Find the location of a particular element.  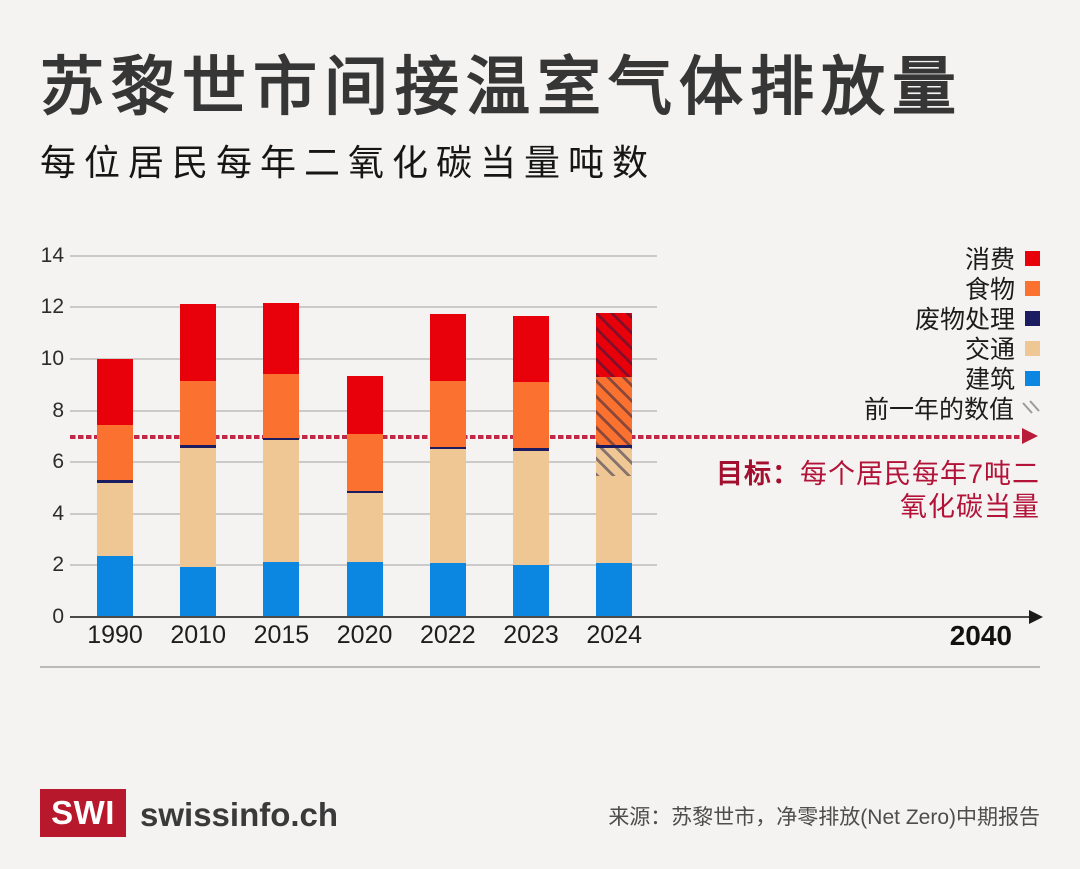

legend-item-buildings: 建筑 is located at coordinates (1002, 378).